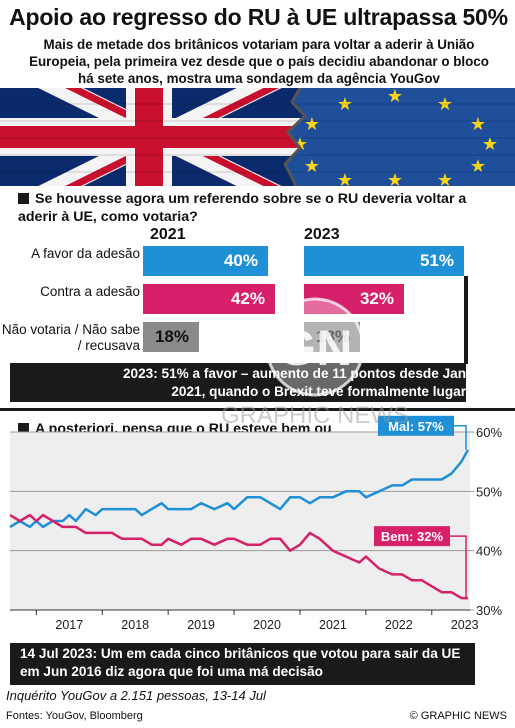  I want to click on credit-note: © GRAPHIC NEWS, so click(458, 716).